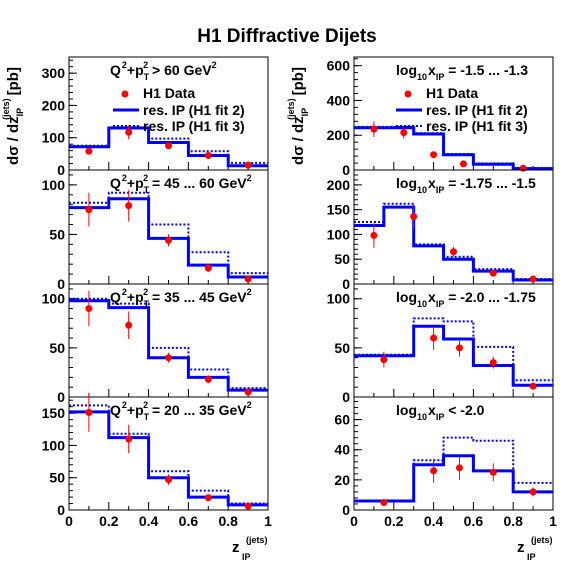 This screenshot has height=567, width=567. I want to click on panel-label-part: = 45 ... 60 GeV, so click(197, 183).